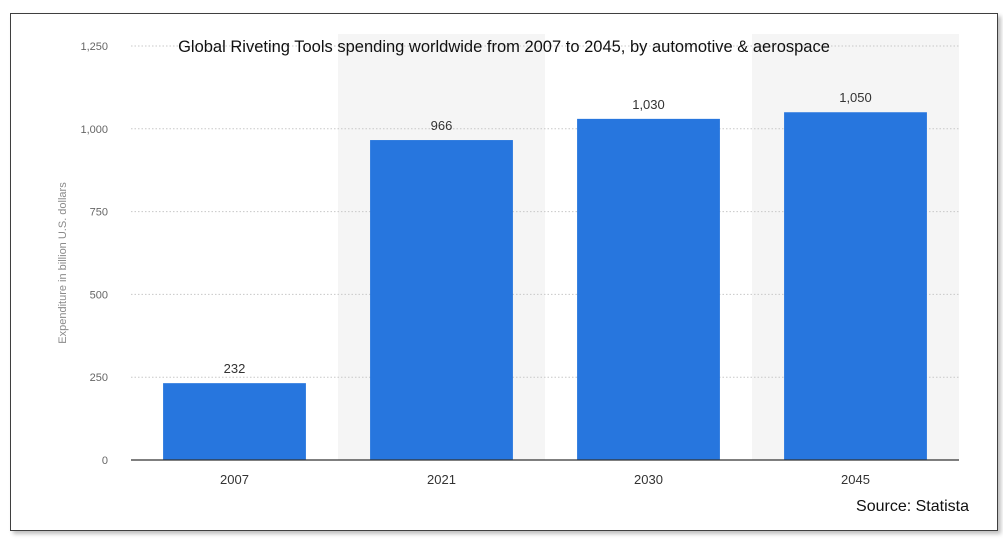 The width and height of the screenshot is (1003, 541). What do you see at coordinates (855, 479) in the screenshot?
I see `x-tick-label: 2045` at bounding box center [855, 479].